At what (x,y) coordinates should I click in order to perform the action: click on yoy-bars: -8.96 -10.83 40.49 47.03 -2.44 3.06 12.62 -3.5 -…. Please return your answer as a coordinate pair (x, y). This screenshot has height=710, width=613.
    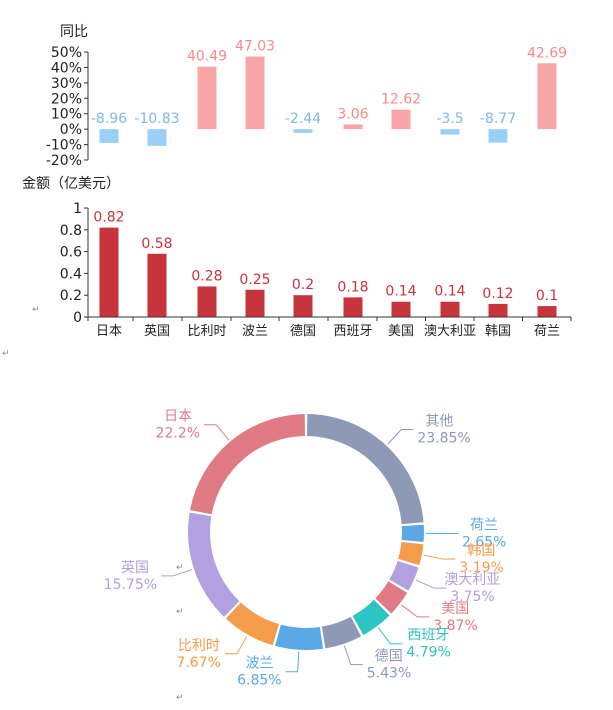
    Looking at the image, I should click on (329, 92).